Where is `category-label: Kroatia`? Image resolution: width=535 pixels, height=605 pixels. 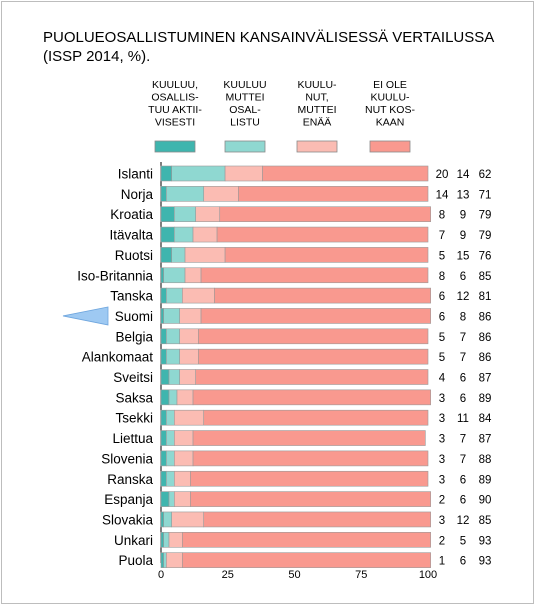 category-label: Kroatia is located at coordinates (131, 214).